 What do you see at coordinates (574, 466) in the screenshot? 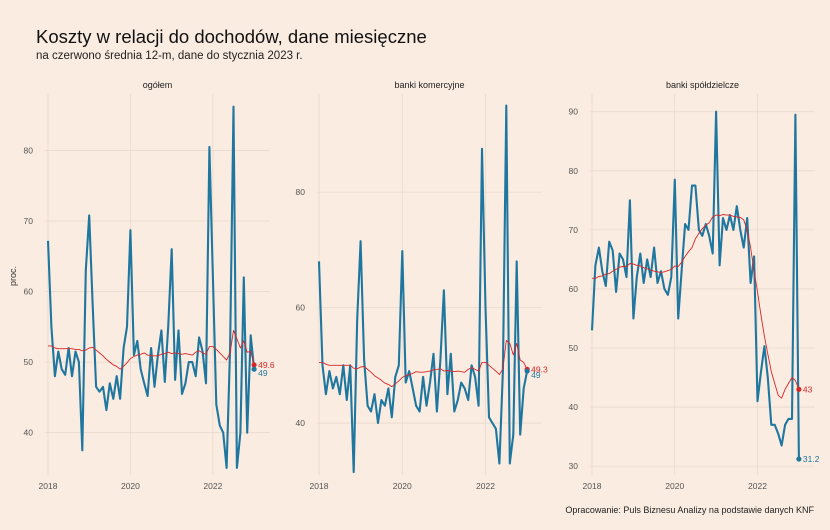
I see `y-tick-label: 30` at bounding box center [574, 466].